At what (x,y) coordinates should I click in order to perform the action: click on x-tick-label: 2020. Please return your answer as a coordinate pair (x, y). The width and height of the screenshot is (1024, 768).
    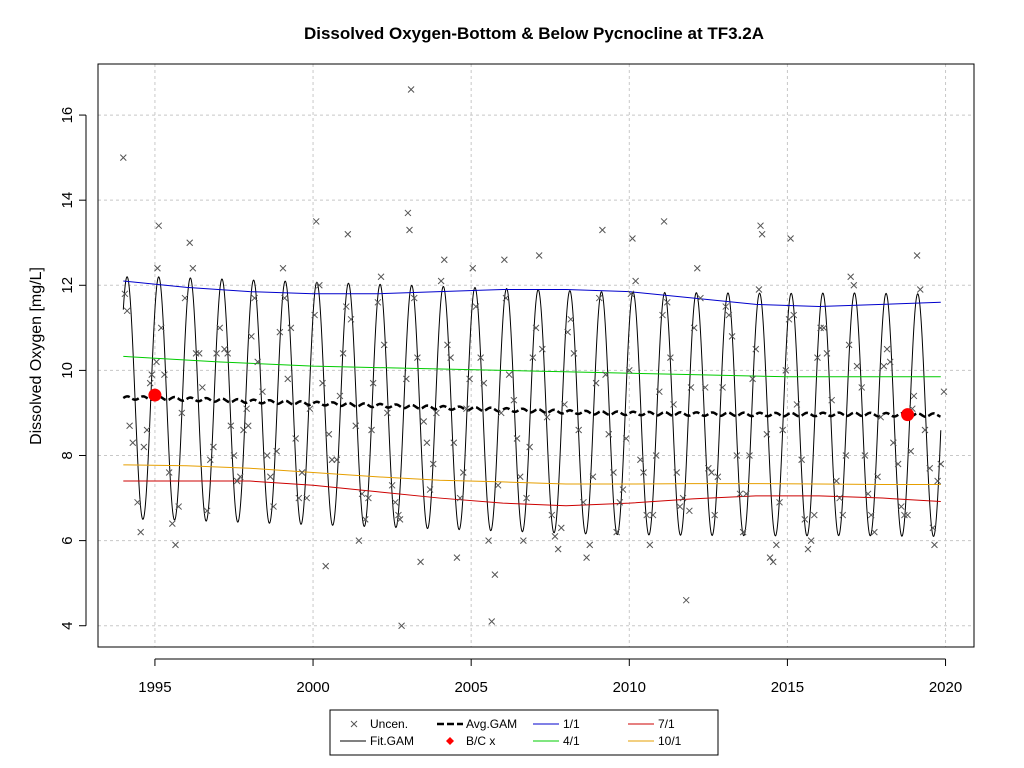
    Looking at the image, I should click on (945, 687).